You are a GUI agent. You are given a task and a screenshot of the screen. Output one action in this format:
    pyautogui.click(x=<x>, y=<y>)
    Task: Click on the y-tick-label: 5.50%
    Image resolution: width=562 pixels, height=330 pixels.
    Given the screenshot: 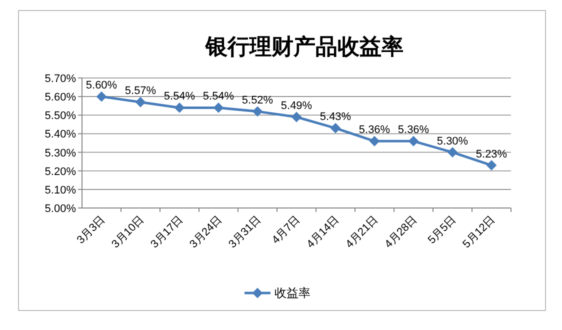 What is the action you would take?
    pyautogui.click(x=60, y=116)
    